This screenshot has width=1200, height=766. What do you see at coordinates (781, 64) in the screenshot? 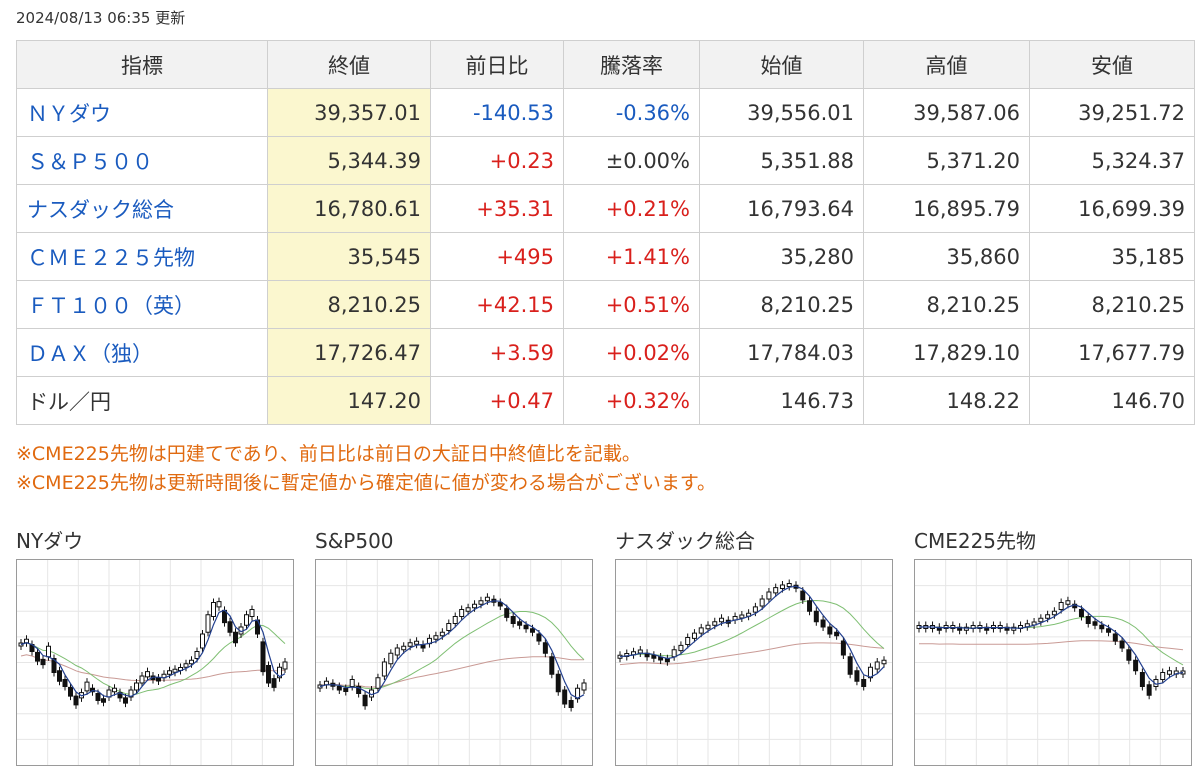
I see `header-open: 始値` at bounding box center [781, 64].